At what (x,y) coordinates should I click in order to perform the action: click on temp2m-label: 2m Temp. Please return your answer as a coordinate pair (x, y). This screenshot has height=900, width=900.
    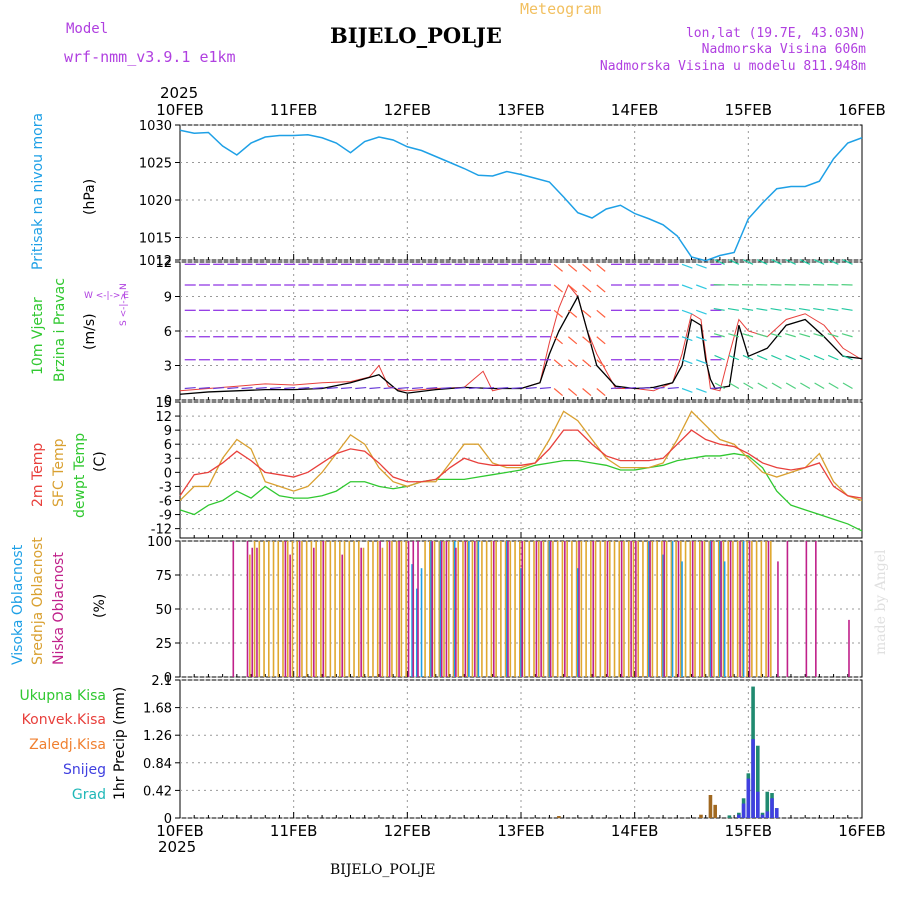
    Looking at the image, I should click on (38, 475).